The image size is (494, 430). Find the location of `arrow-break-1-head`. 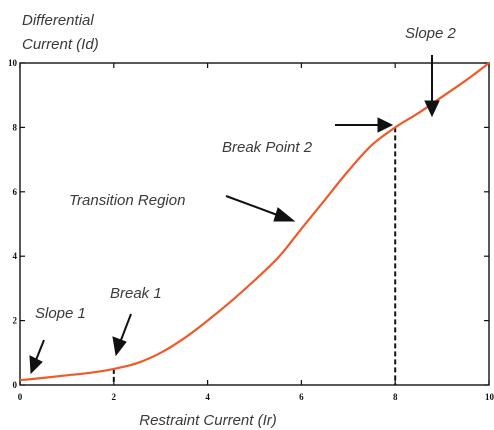

arrow-break-1-head is located at coordinates (119, 346).